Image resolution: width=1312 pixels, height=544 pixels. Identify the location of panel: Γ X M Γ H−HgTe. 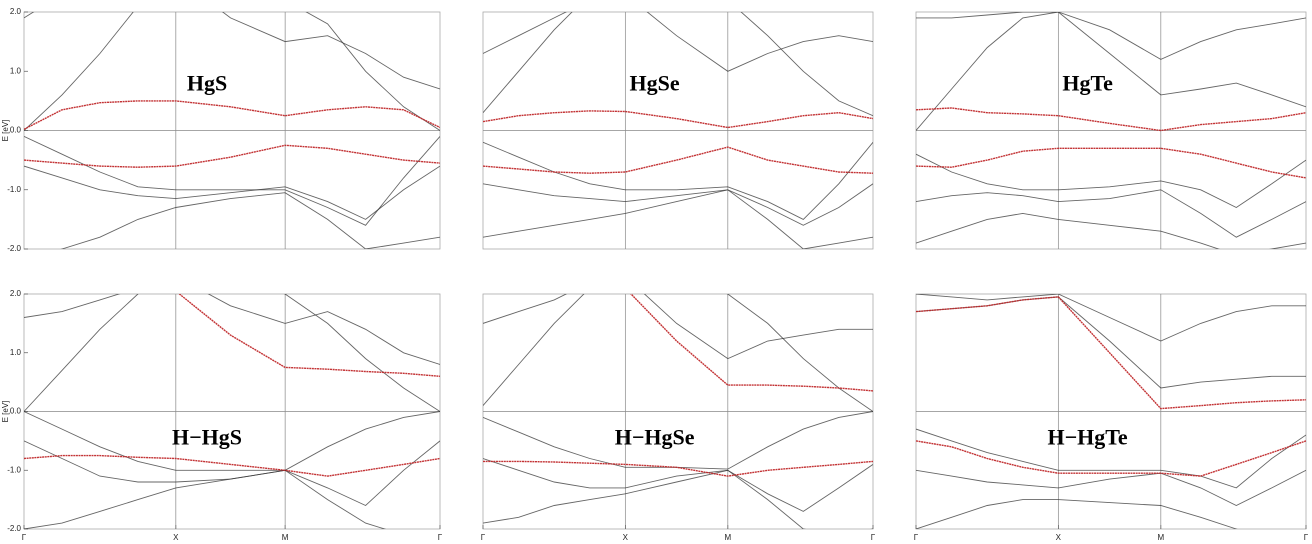
(1111, 417).